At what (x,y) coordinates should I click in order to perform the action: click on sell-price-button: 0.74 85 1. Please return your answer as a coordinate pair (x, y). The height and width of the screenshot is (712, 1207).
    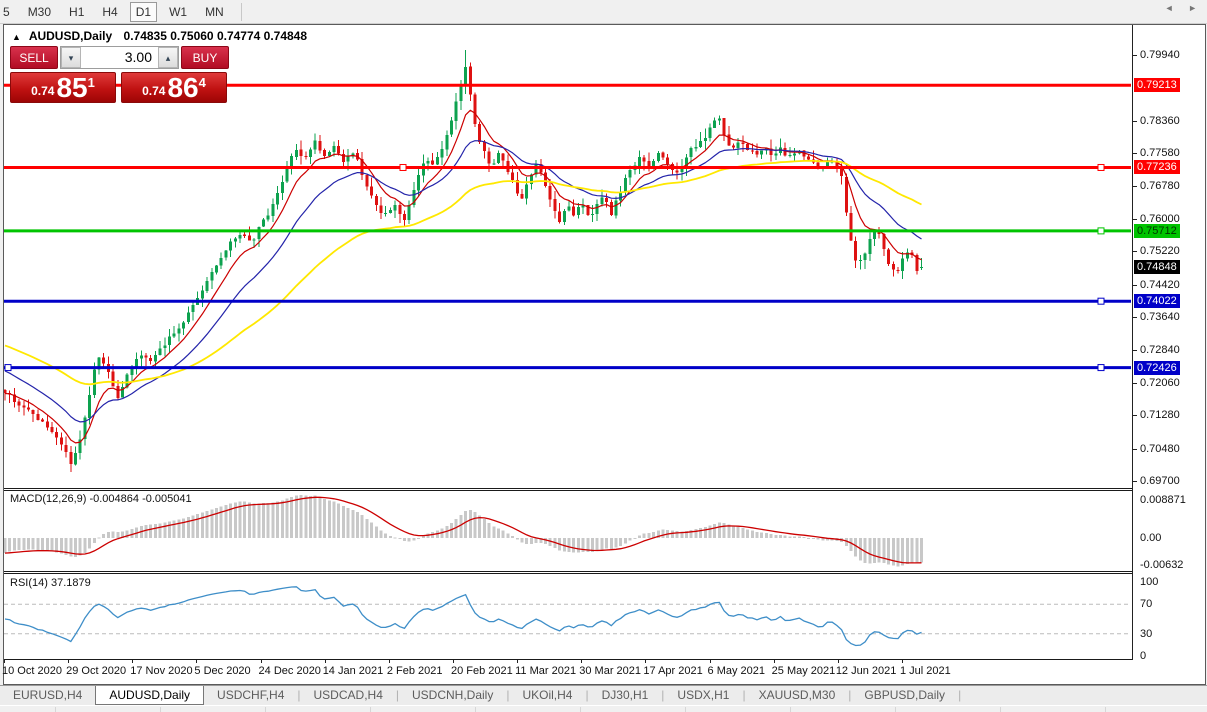
    Looking at the image, I should click on (63, 87).